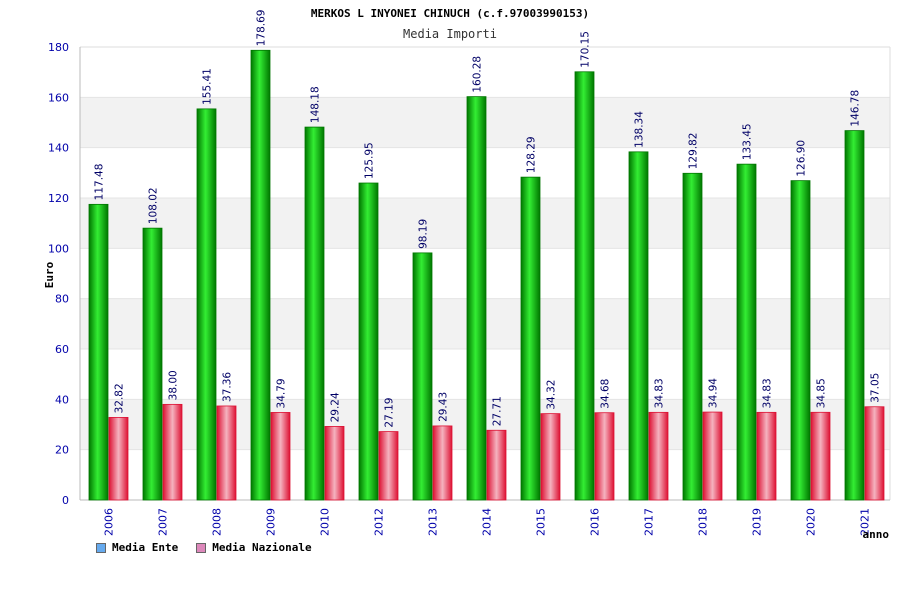 The width and height of the screenshot is (900, 600). What do you see at coordinates (58, 148) in the screenshot?
I see `y-tick-label: 140` at bounding box center [58, 148].